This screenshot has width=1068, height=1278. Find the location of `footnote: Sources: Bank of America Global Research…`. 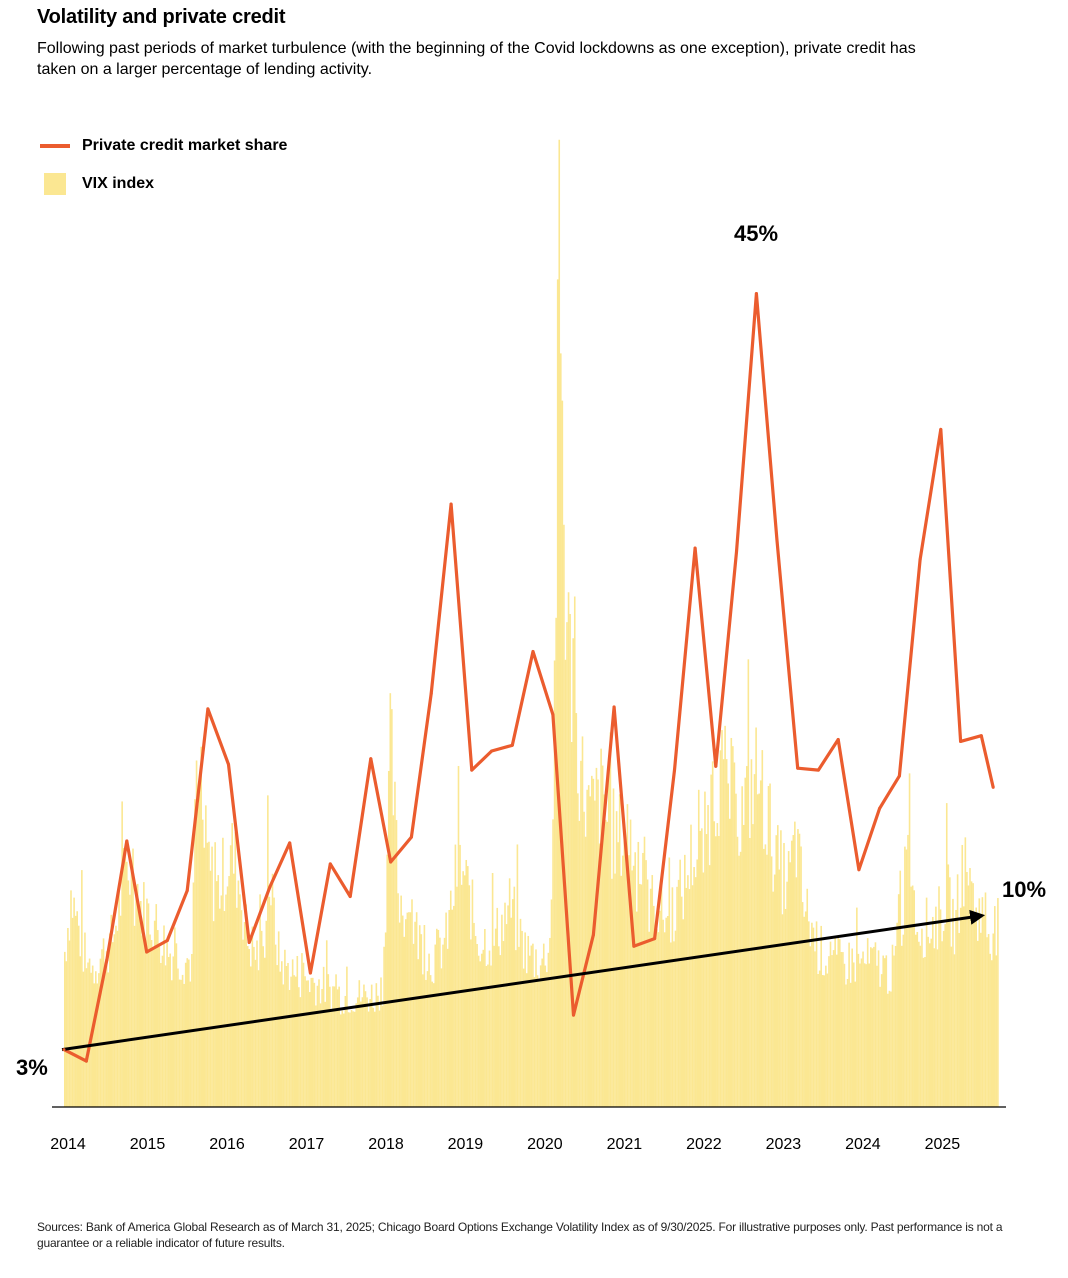

footnote: Sources: Bank of America Global Research… is located at coordinates (520, 1235).